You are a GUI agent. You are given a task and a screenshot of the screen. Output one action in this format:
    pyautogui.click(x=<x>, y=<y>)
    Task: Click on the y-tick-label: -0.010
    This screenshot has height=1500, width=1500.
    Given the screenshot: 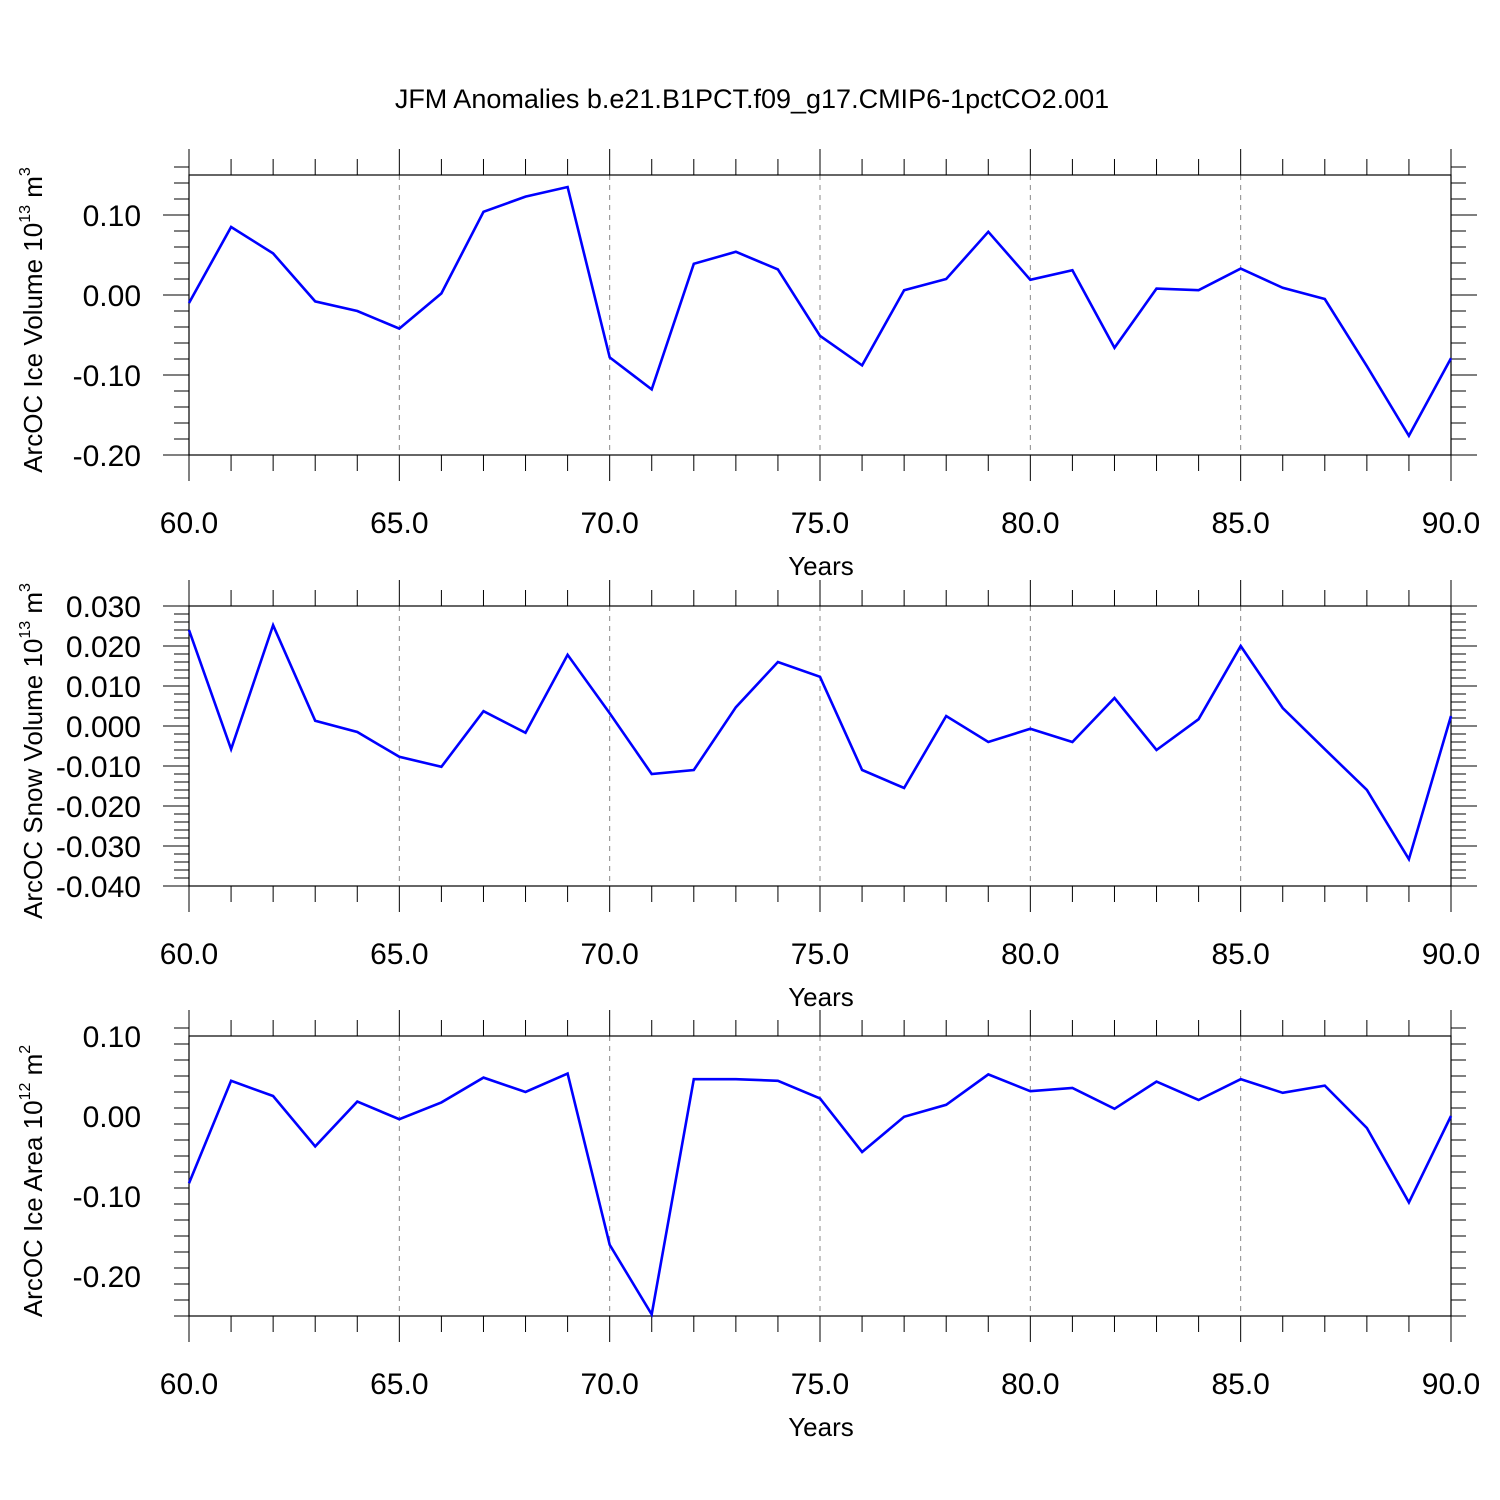 What is the action you would take?
    pyautogui.click(x=98, y=767)
    